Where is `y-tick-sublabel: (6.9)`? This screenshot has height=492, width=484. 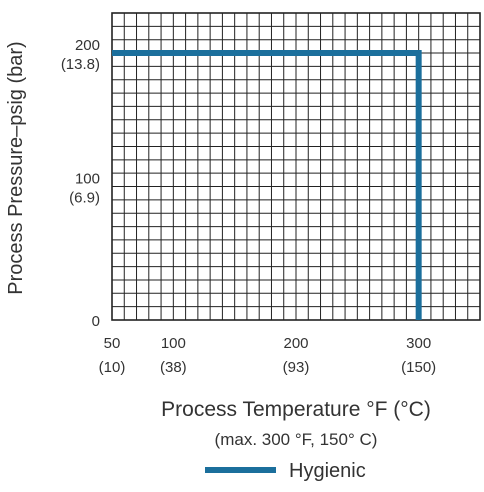 y-tick-sublabel: (6.9) is located at coordinates (84, 198).